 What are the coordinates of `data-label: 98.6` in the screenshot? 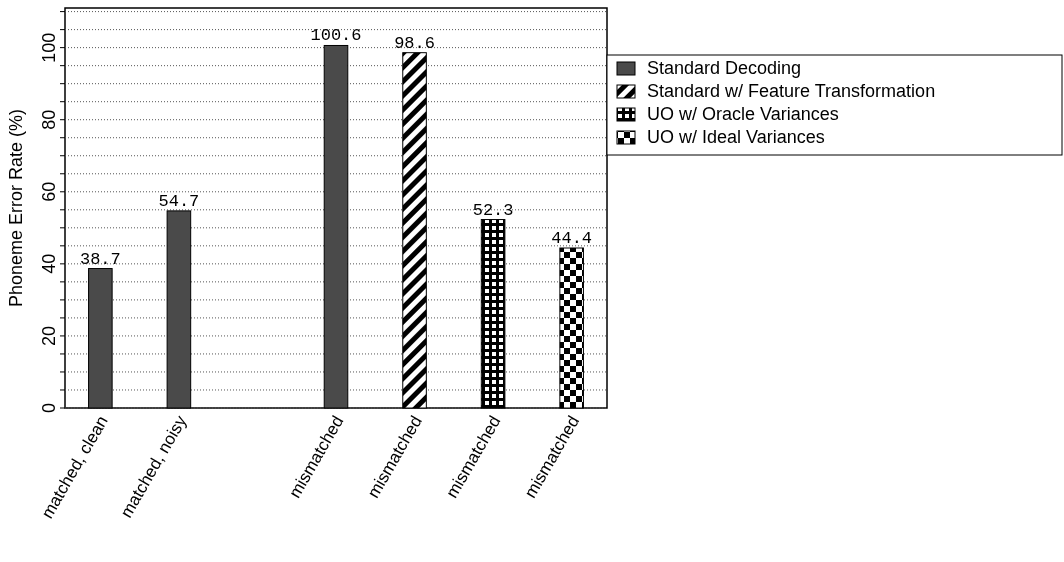 It's located at (414, 43).